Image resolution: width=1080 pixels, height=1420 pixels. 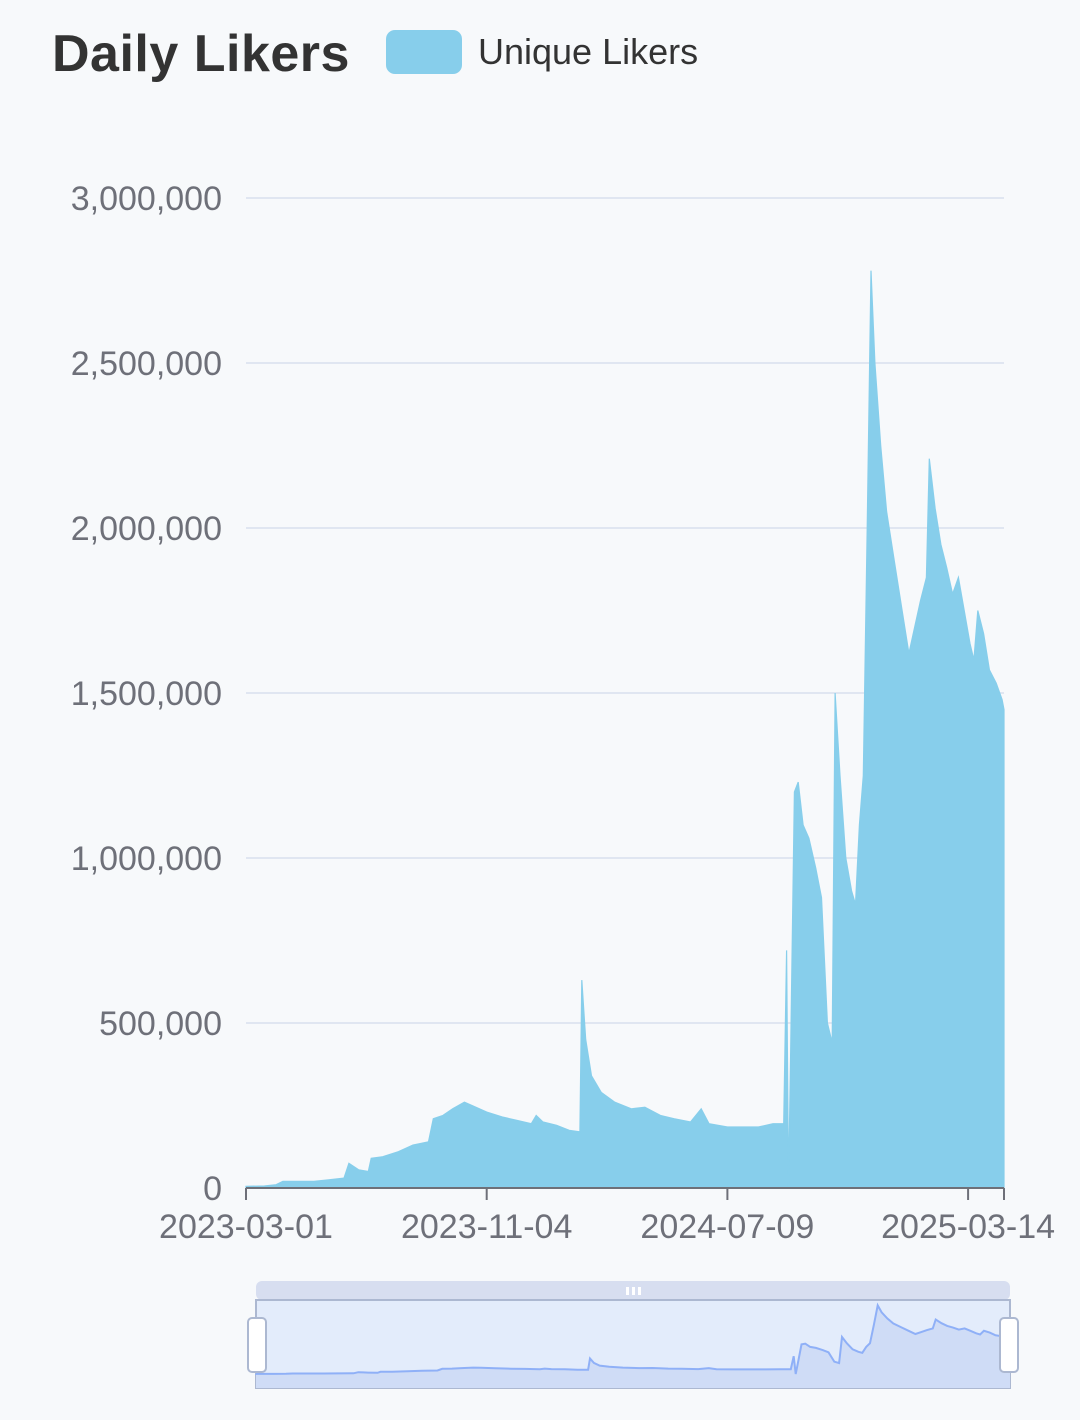 What do you see at coordinates (968, 1227) in the screenshot?
I see `x-tick-label: 2025-03-14` at bounding box center [968, 1227].